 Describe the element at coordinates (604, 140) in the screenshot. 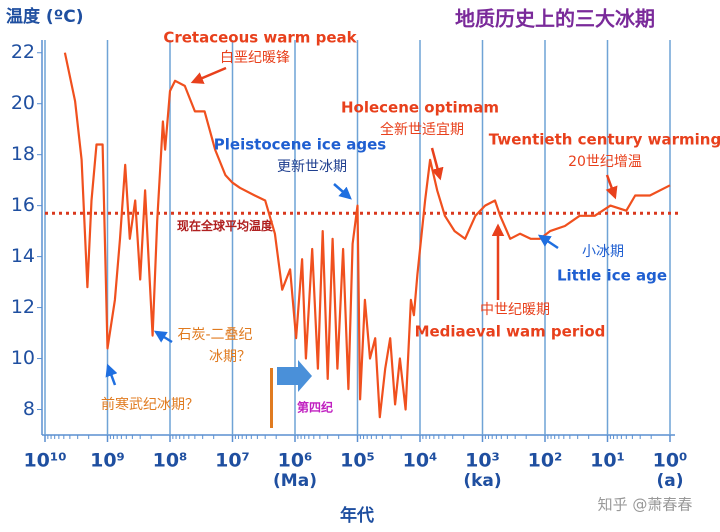

I see `annotation: Twentieth century warming` at that location.